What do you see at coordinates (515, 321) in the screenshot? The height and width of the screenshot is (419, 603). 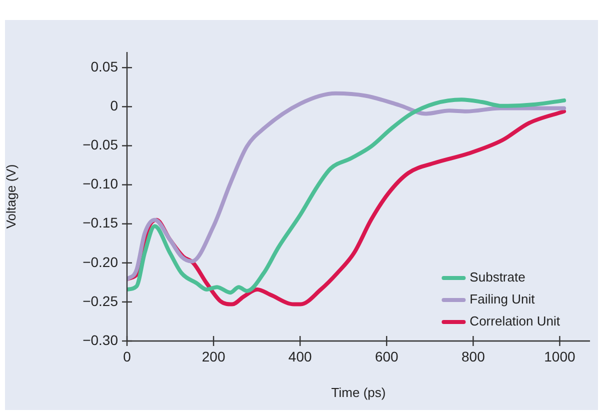 I see `legend-label: Correlation Unit` at bounding box center [515, 321].